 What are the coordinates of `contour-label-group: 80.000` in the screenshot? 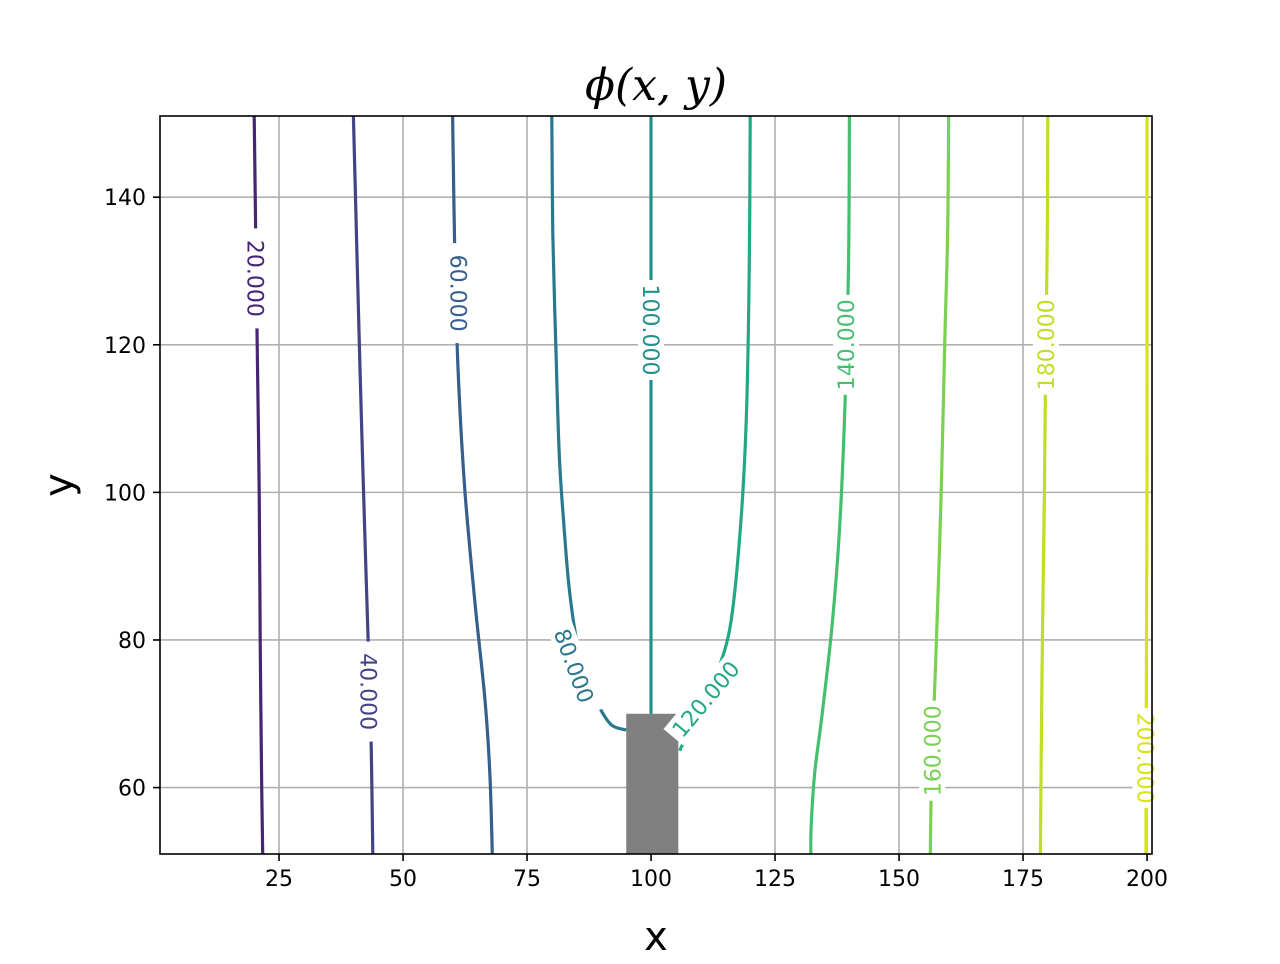 It's located at (574, 666).